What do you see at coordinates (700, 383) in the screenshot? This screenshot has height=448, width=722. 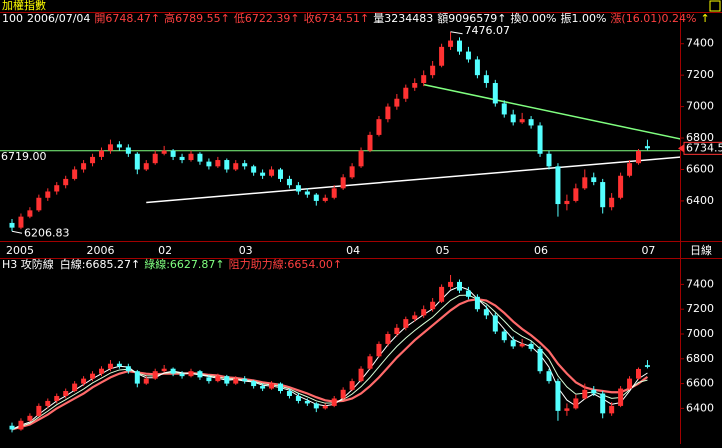 I see `y-tick-label: 6600` at bounding box center [700, 383].